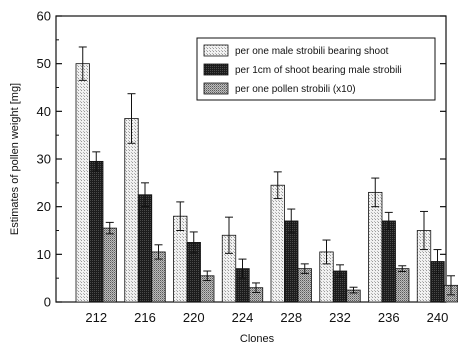  What do you see at coordinates (44, 111) in the screenshot?
I see `y-tick-label: 40` at bounding box center [44, 111].